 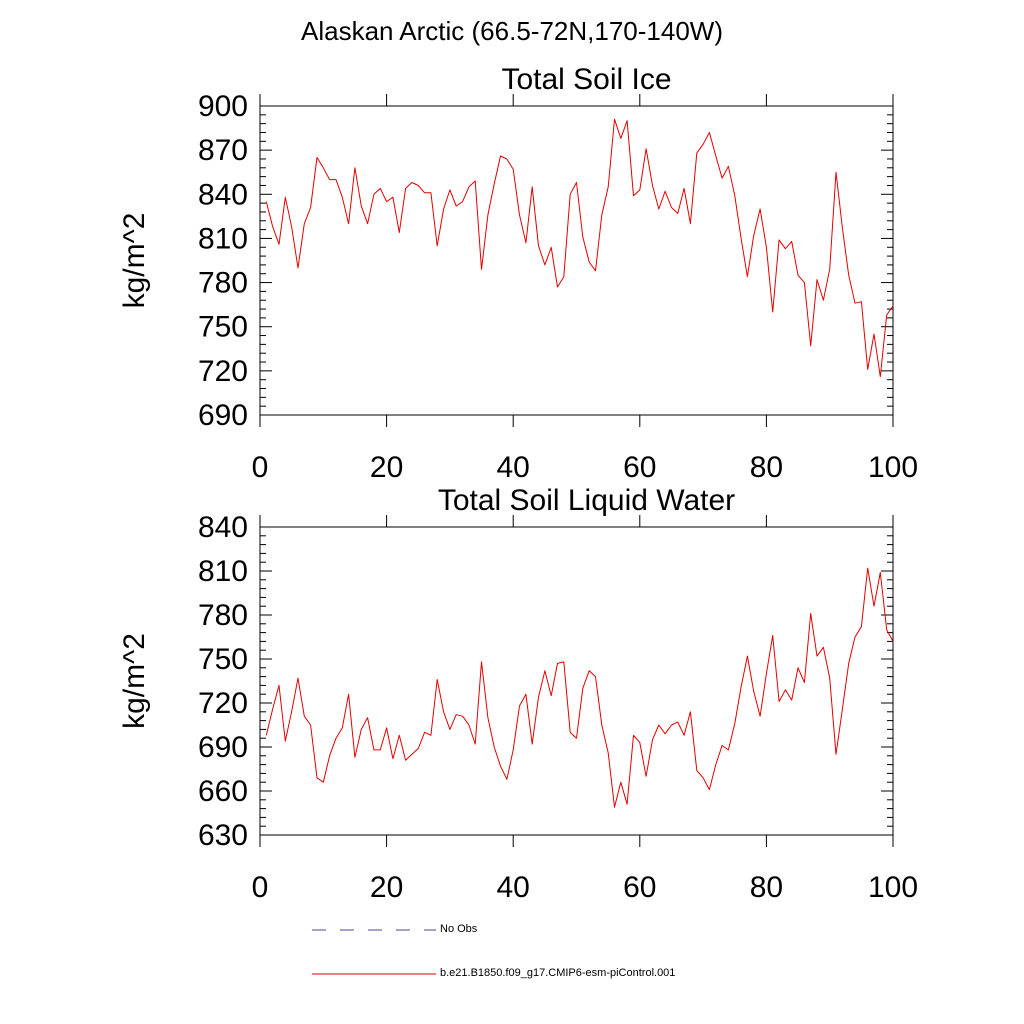 What do you see at coordinates (223, 835) in the screenshot?
I see `y-tick-label: 630` at bounding box center [223, 835].